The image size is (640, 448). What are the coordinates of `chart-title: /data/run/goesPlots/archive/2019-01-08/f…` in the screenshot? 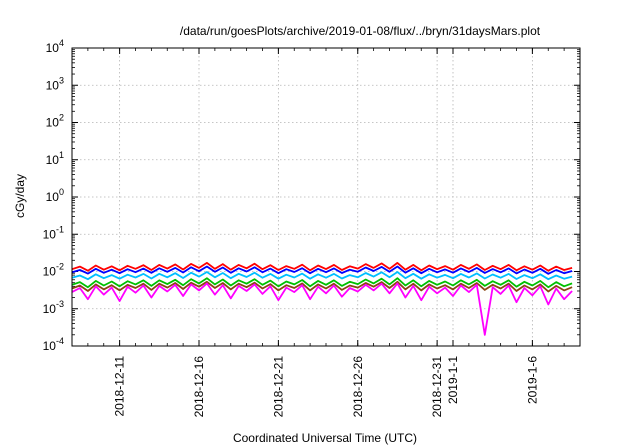 It's located at (360, 31).